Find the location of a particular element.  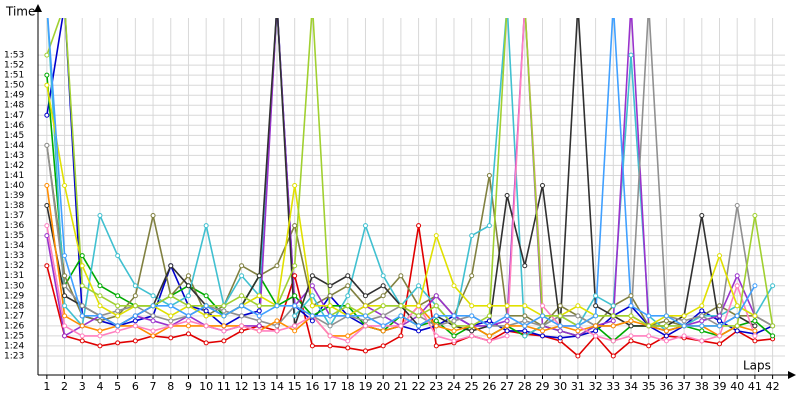

x-axis-arrow is located at coordinates (792, 375).